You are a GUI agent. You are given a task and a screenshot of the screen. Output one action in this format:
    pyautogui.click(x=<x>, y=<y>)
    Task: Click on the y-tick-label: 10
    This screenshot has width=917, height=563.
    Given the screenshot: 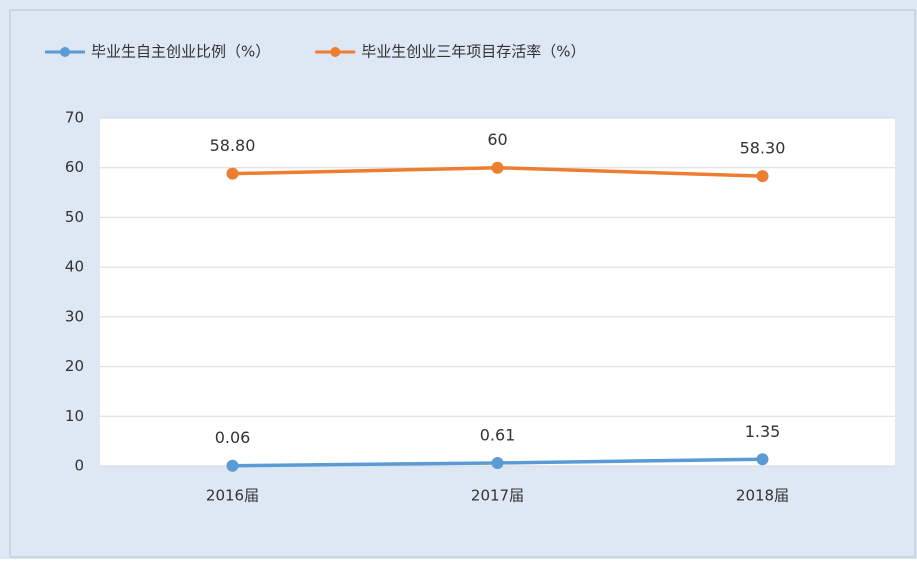 What is the action you would take?
    pyautogui.click(x=74, y=416)
    